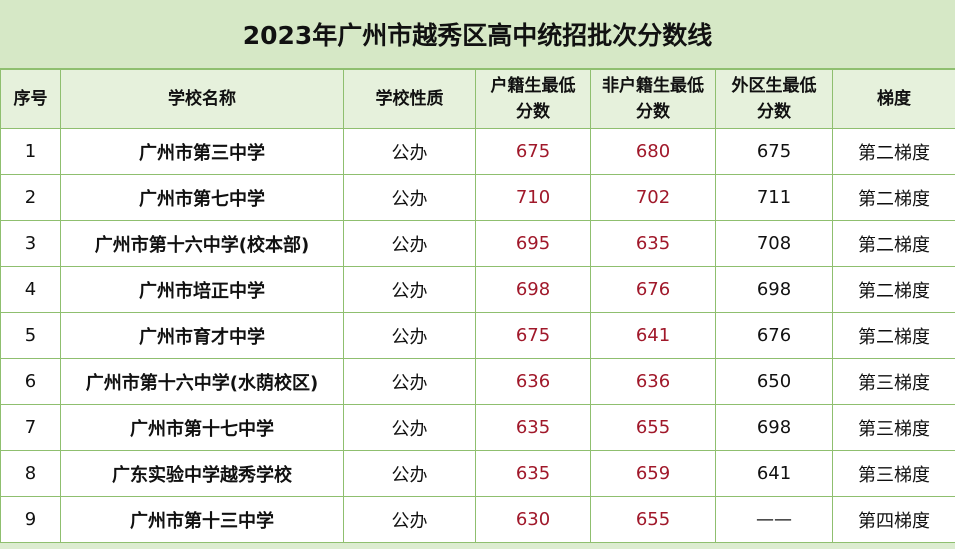 Image resolution: width=955 pixels, height=549 pixels. Describe the element at coordinates (533, 244) in the screenshot. I see `cell-local-min: 695` at that location.